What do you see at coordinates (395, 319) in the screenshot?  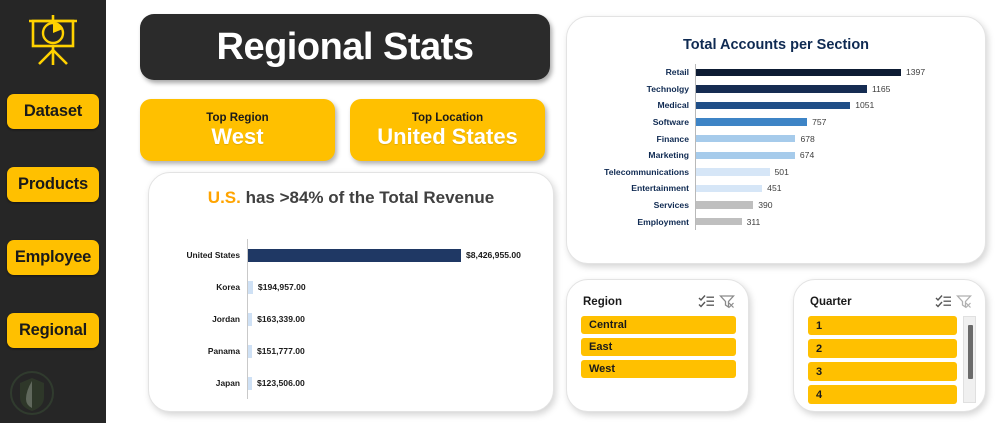 I see `revenue-bar-track: $163,339.00` at bounding box center [395, 319].